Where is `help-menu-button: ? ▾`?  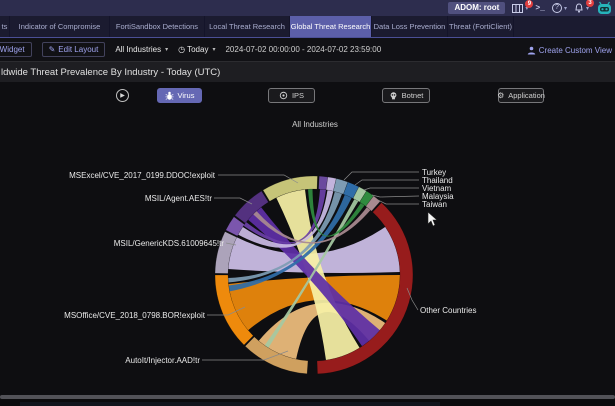
help-menu-button: ? ▾ is located at coordinates (559, 8).